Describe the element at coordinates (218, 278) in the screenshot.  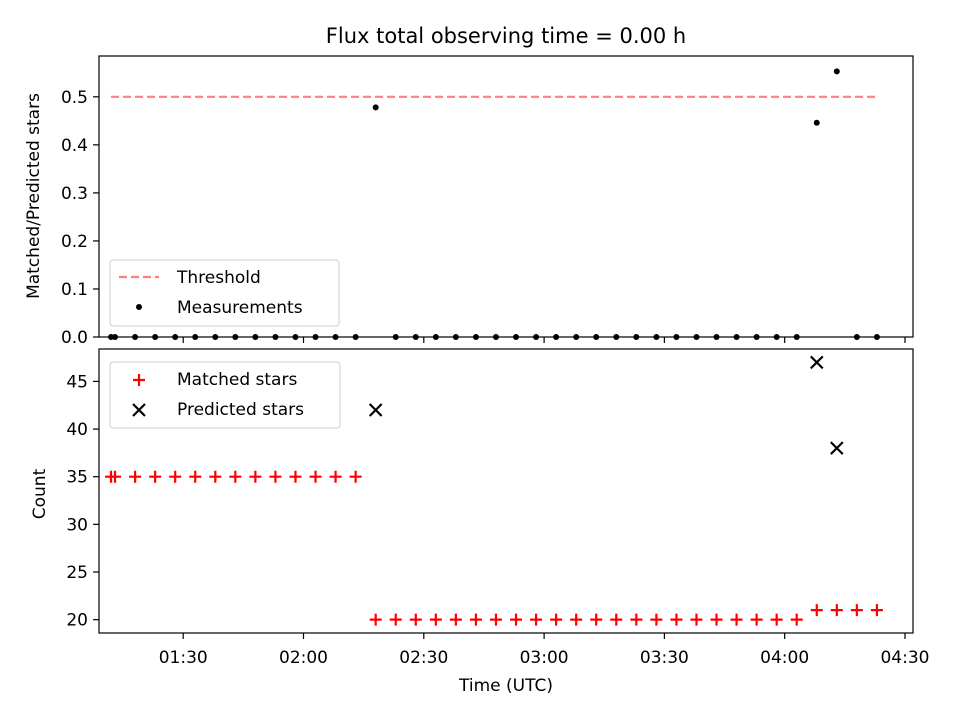
I see `legend-threshold-label: Threshold` at that location.